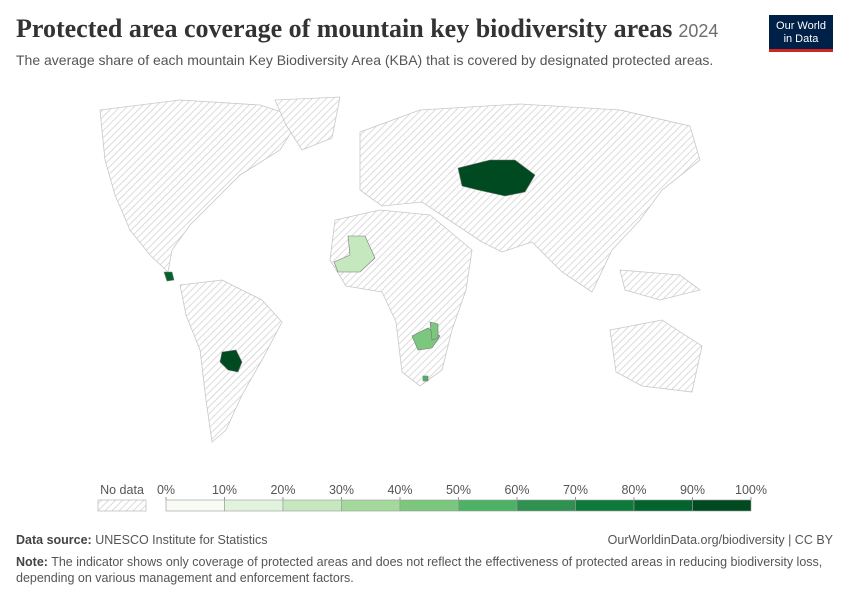  Describe the element at coordinates (801, 39) in the screenshot. I see `logo-line: in Data` at that location.